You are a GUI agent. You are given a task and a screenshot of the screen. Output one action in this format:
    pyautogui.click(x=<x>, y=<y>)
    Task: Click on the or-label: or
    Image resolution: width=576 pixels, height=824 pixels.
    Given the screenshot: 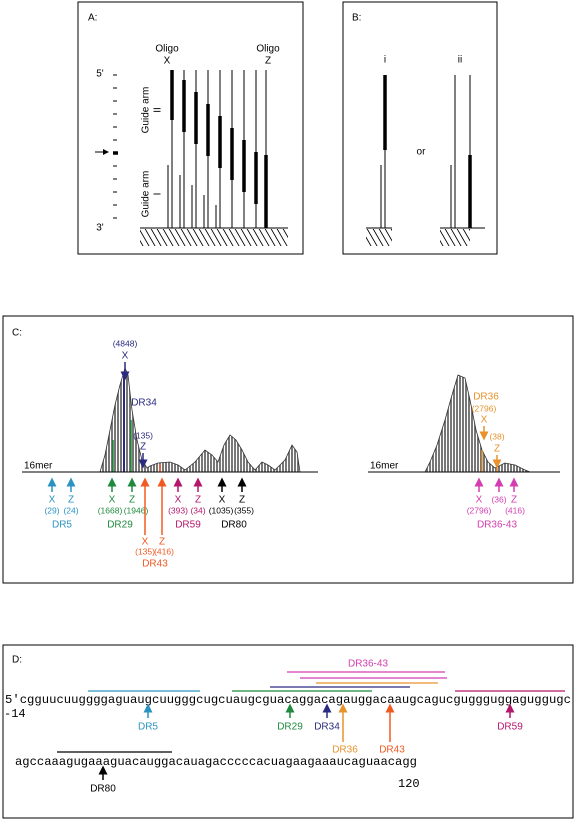 What is the action you would take?
    pyautogui.click(x=422, y=152)
    